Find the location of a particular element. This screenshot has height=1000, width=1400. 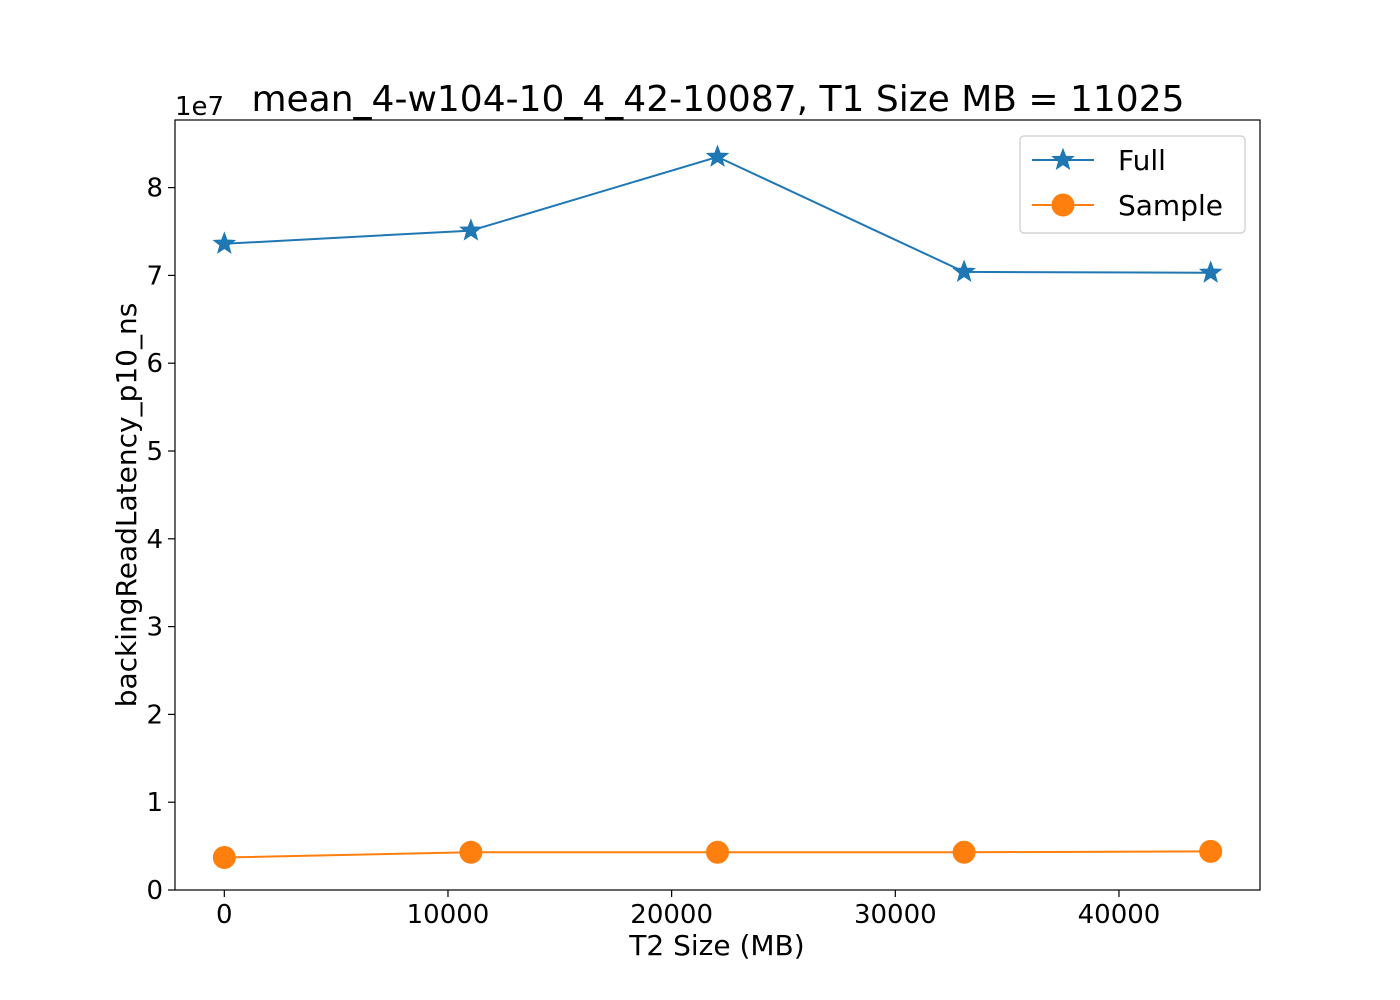

x-tick-label: 10000 is located at coordinates (448, 915).